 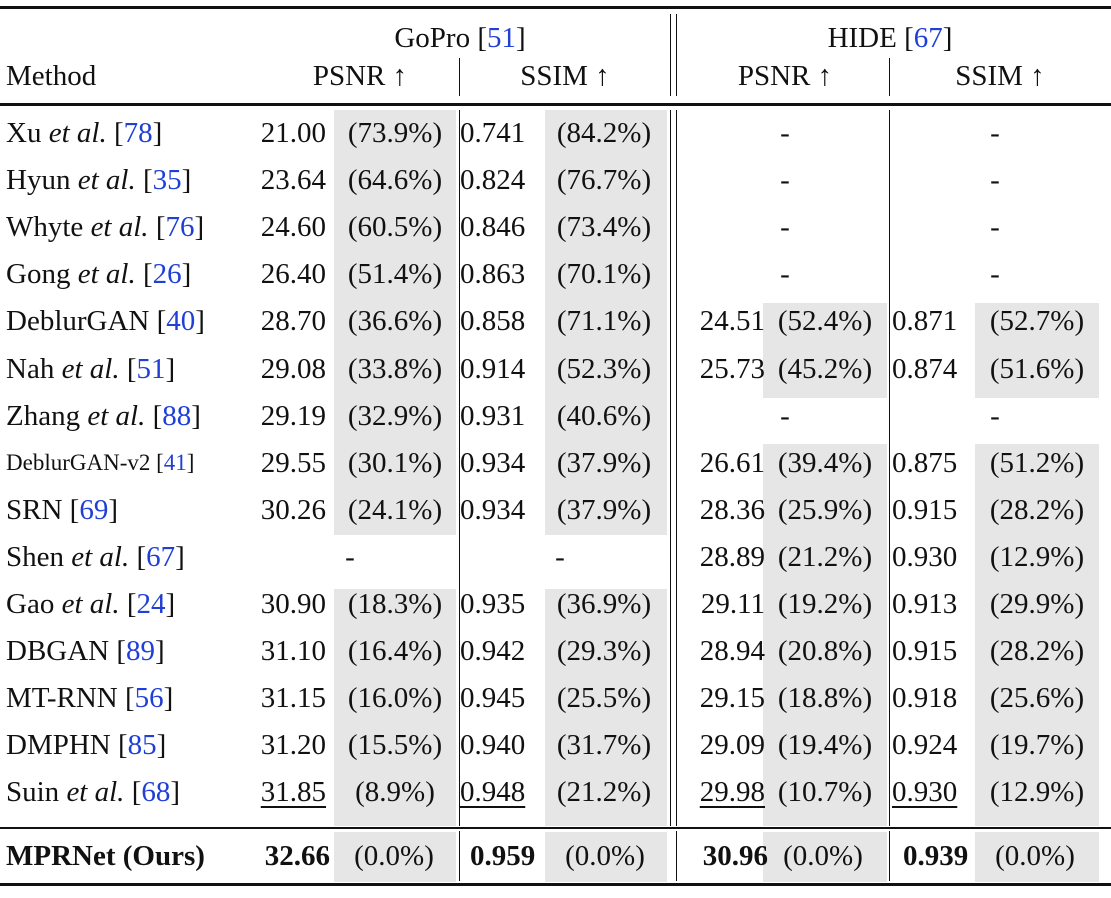 What do you see at coordinates (180, 227) in the screenshot?
I see `citation-link: 76` at bounding box center [180, 227].